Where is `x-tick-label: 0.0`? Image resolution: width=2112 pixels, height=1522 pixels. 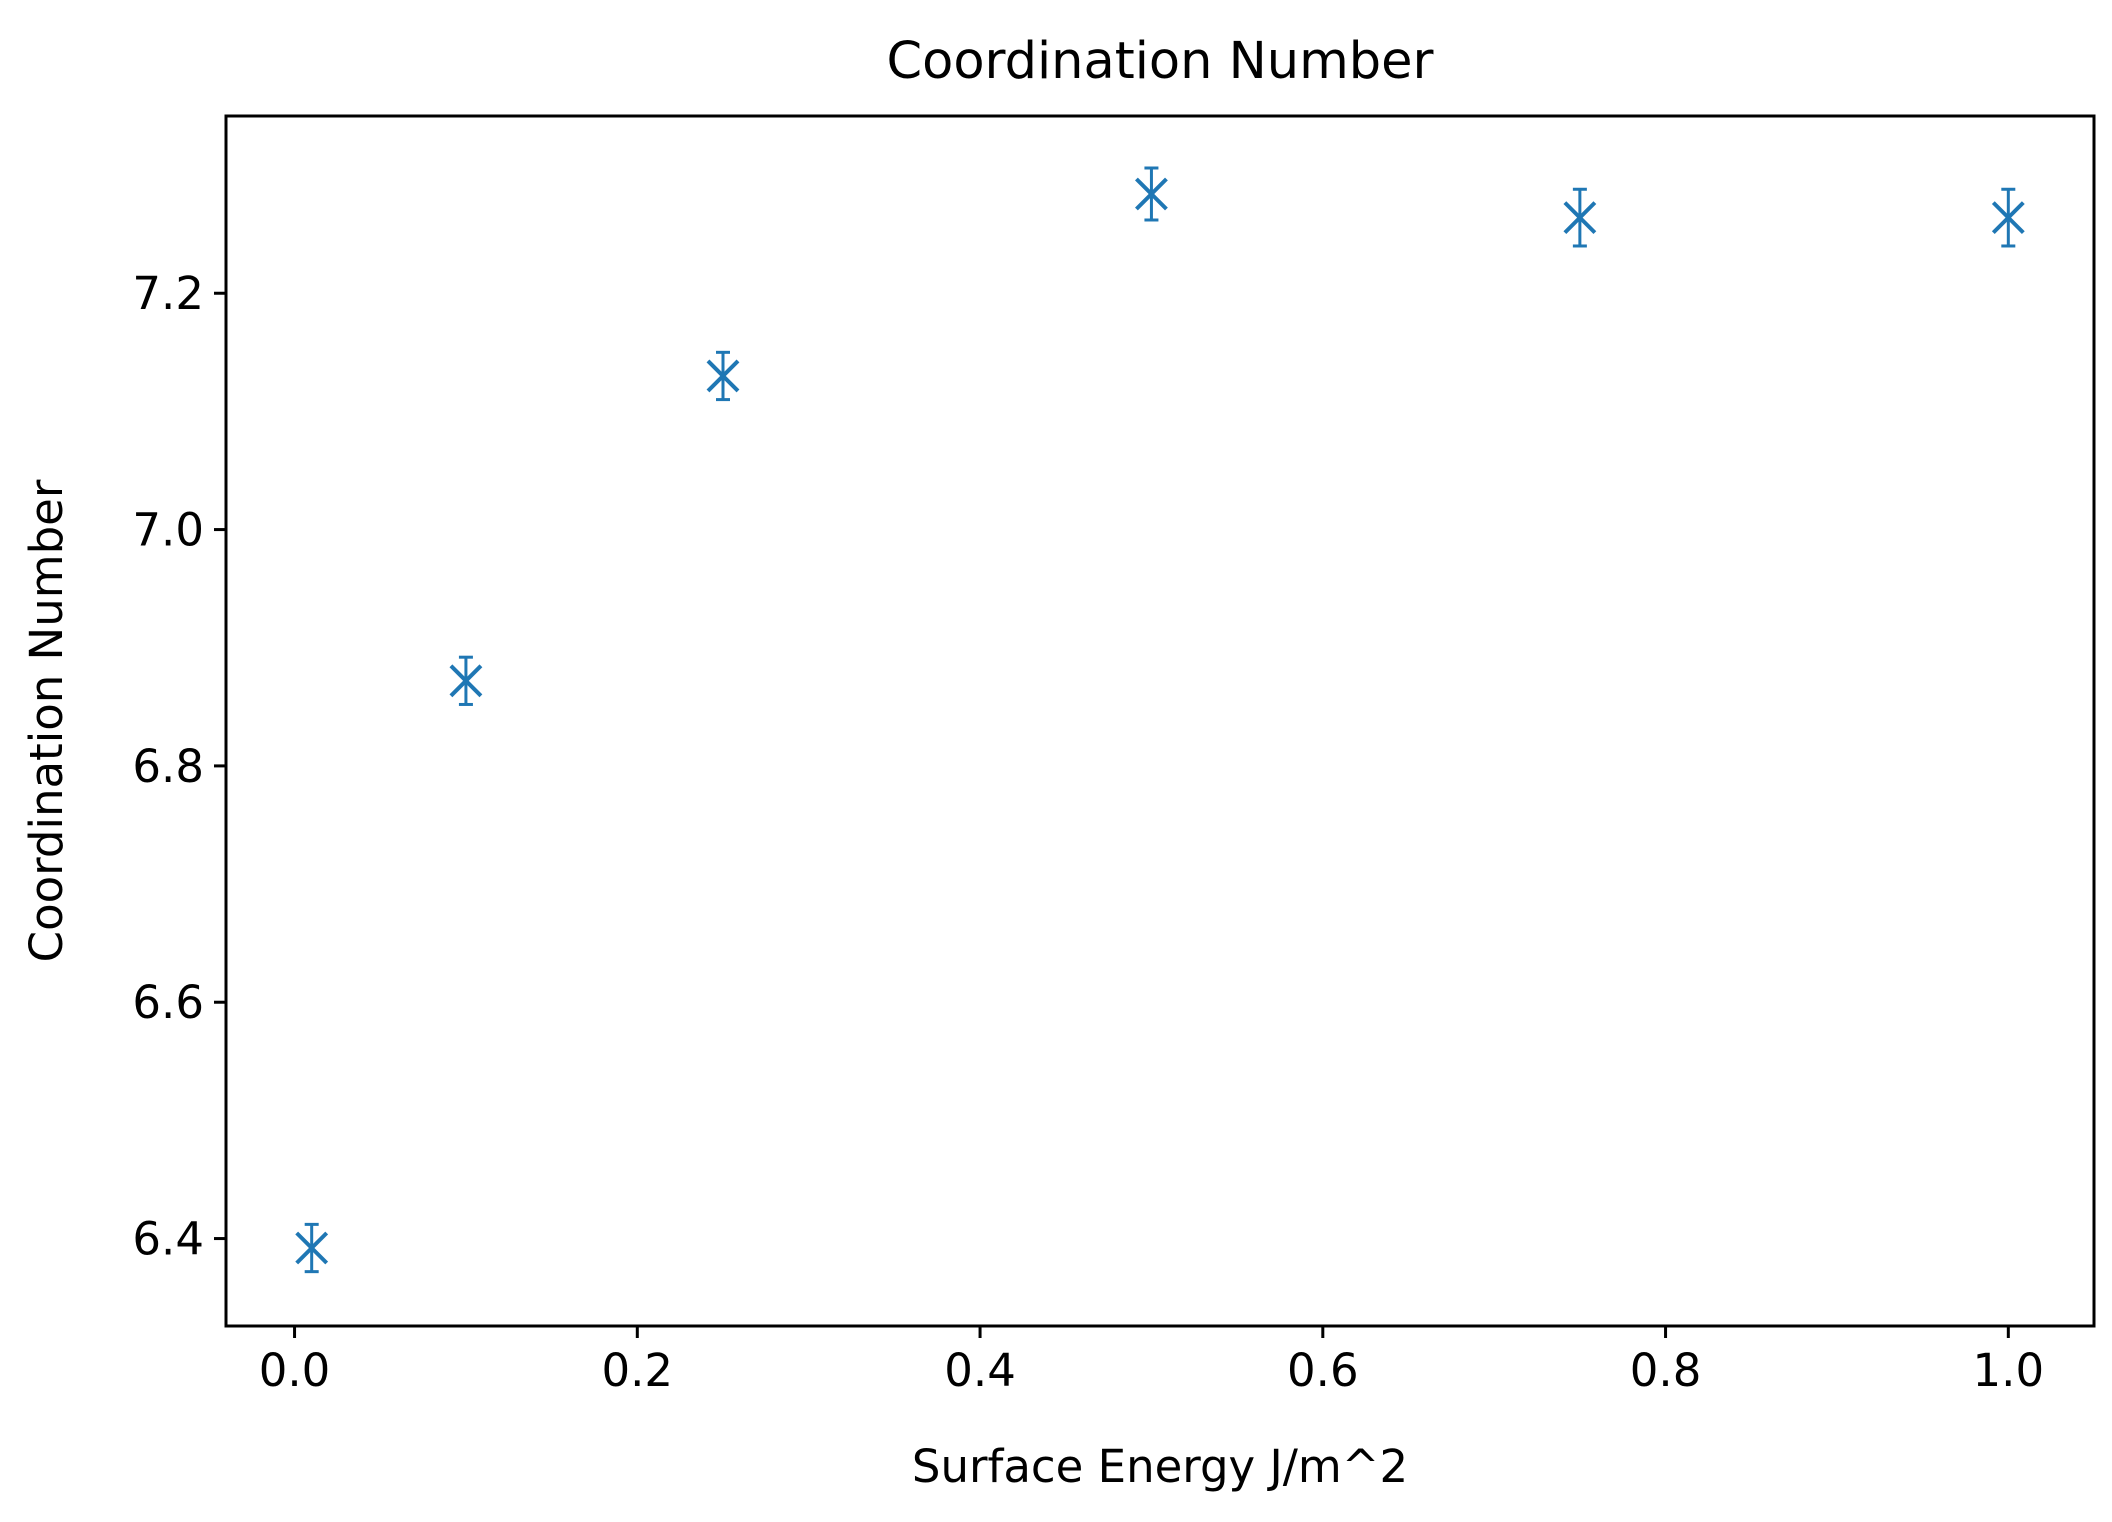
x-tick-label: 0.0 is located at coordinates (295, 1370).